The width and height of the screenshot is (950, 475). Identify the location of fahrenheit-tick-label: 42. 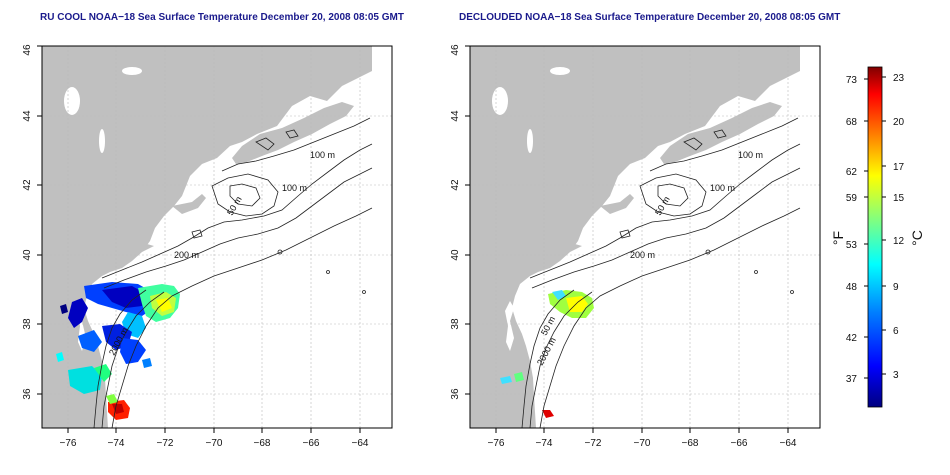
(852, 338).